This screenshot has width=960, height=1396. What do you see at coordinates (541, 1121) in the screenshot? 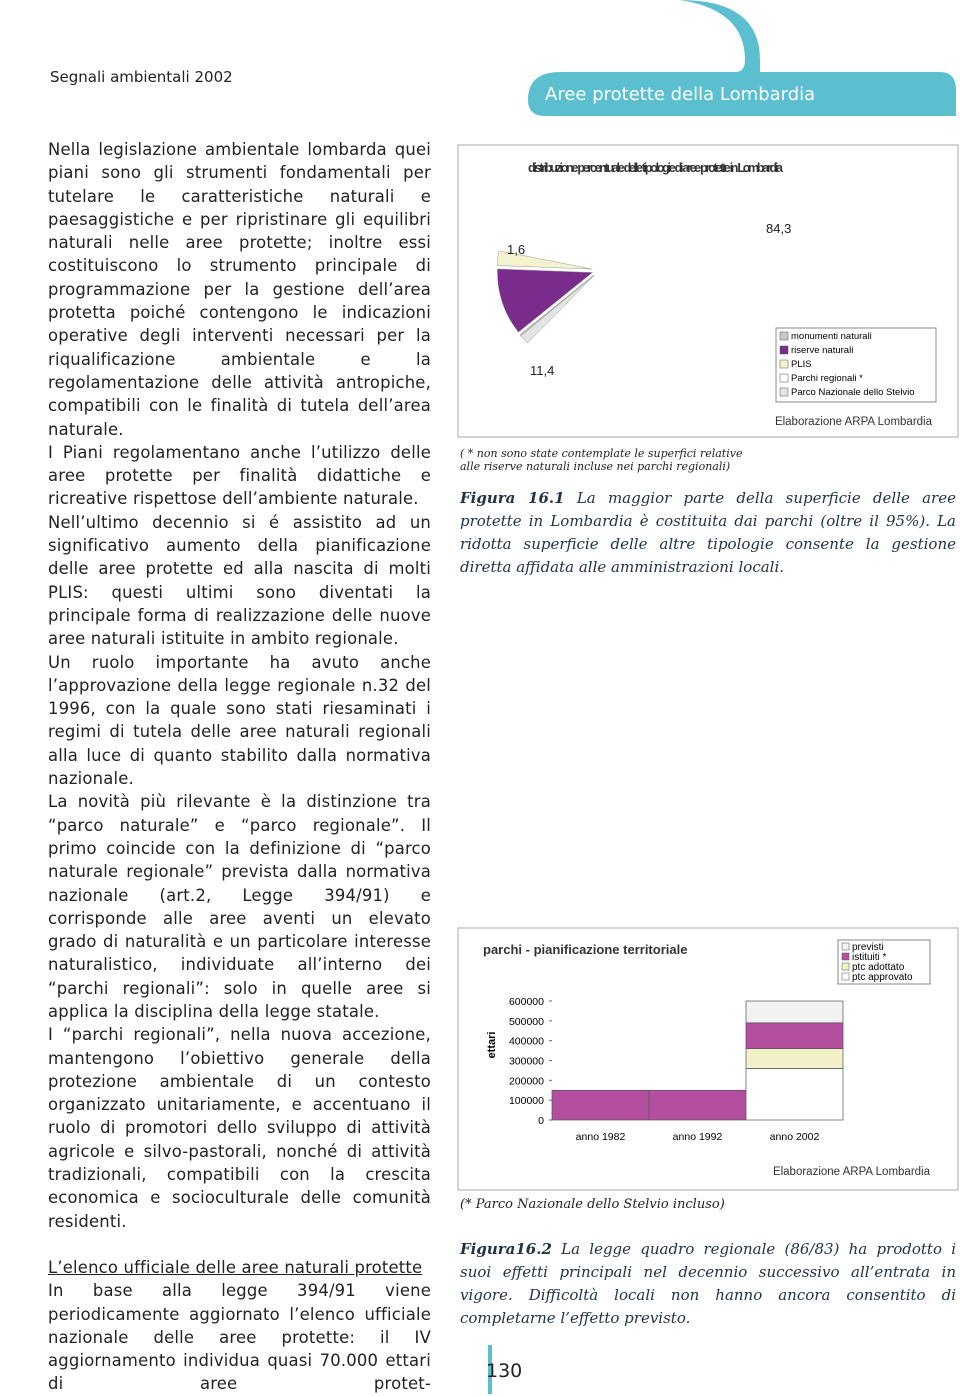
I see `y-tick-label: 0` at bounding box center [541, 1121].